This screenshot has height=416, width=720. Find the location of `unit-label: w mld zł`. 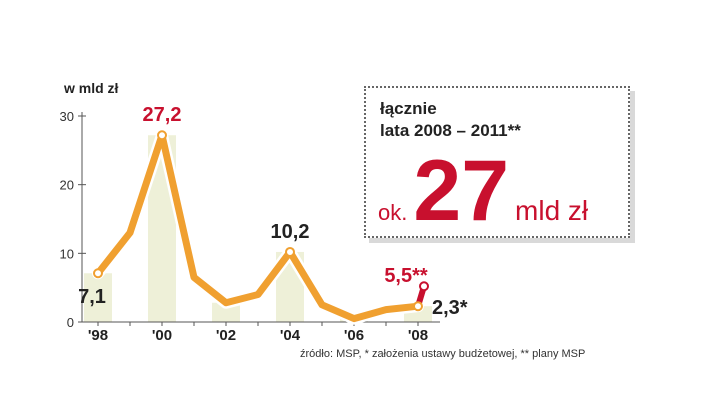

unit-label: w mld zł is located at coordinates (91, 88).